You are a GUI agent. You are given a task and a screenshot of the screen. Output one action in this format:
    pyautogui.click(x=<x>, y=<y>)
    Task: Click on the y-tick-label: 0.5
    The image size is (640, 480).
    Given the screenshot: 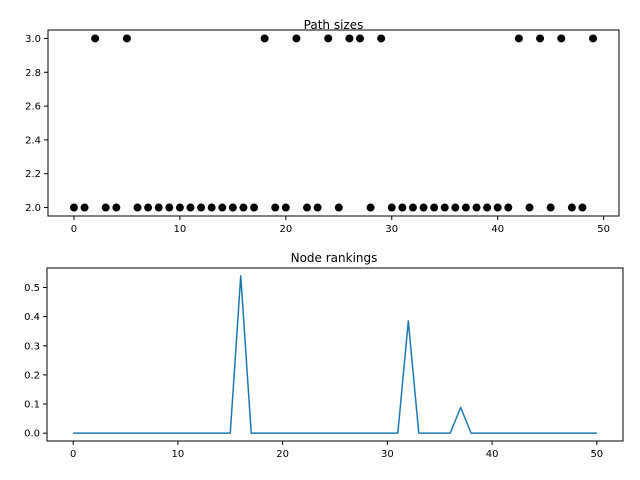 What is the action you would take?
    pyautogui.click(x=32, y=288)
    